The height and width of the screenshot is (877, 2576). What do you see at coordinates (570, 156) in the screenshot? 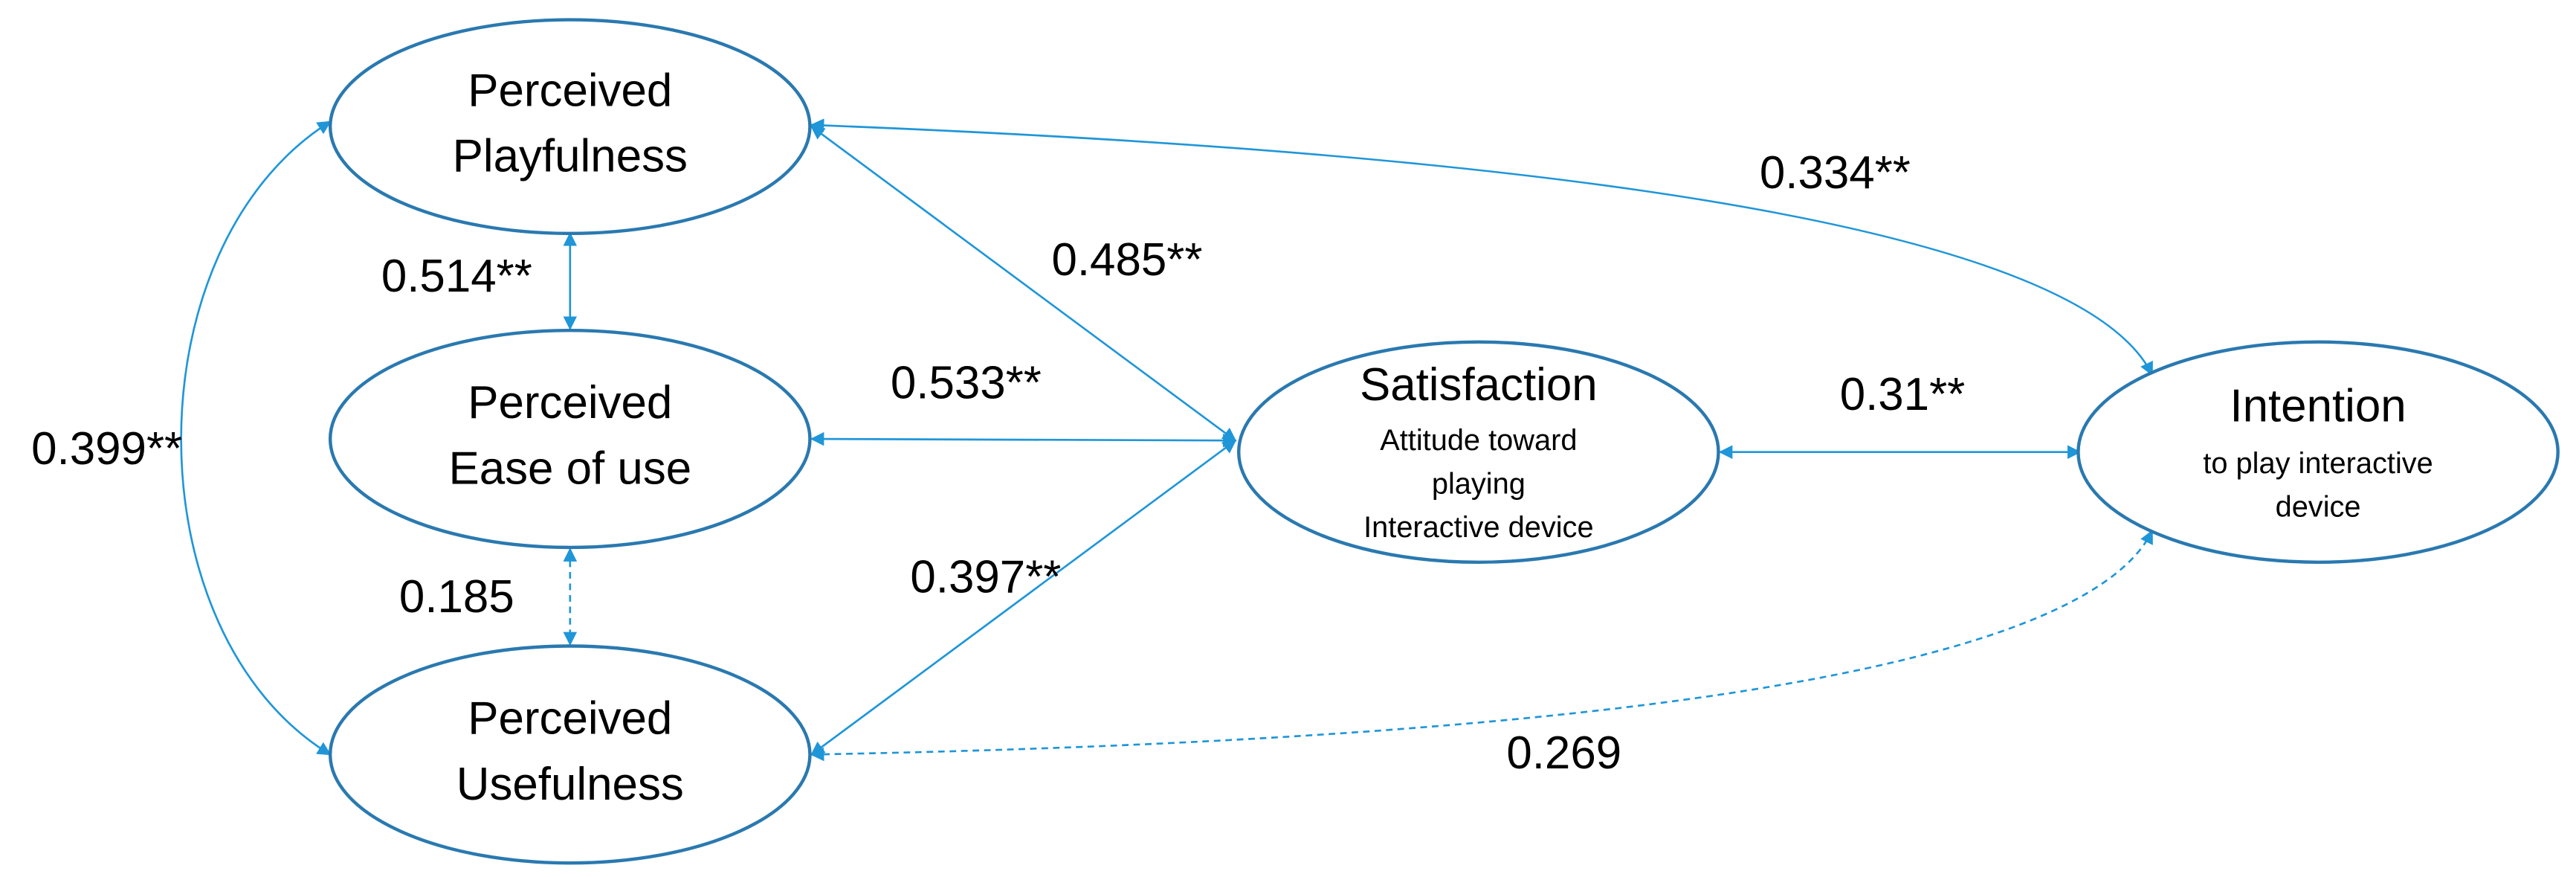
I see `node-label: Playfulness` at bounding box center [570, 156].